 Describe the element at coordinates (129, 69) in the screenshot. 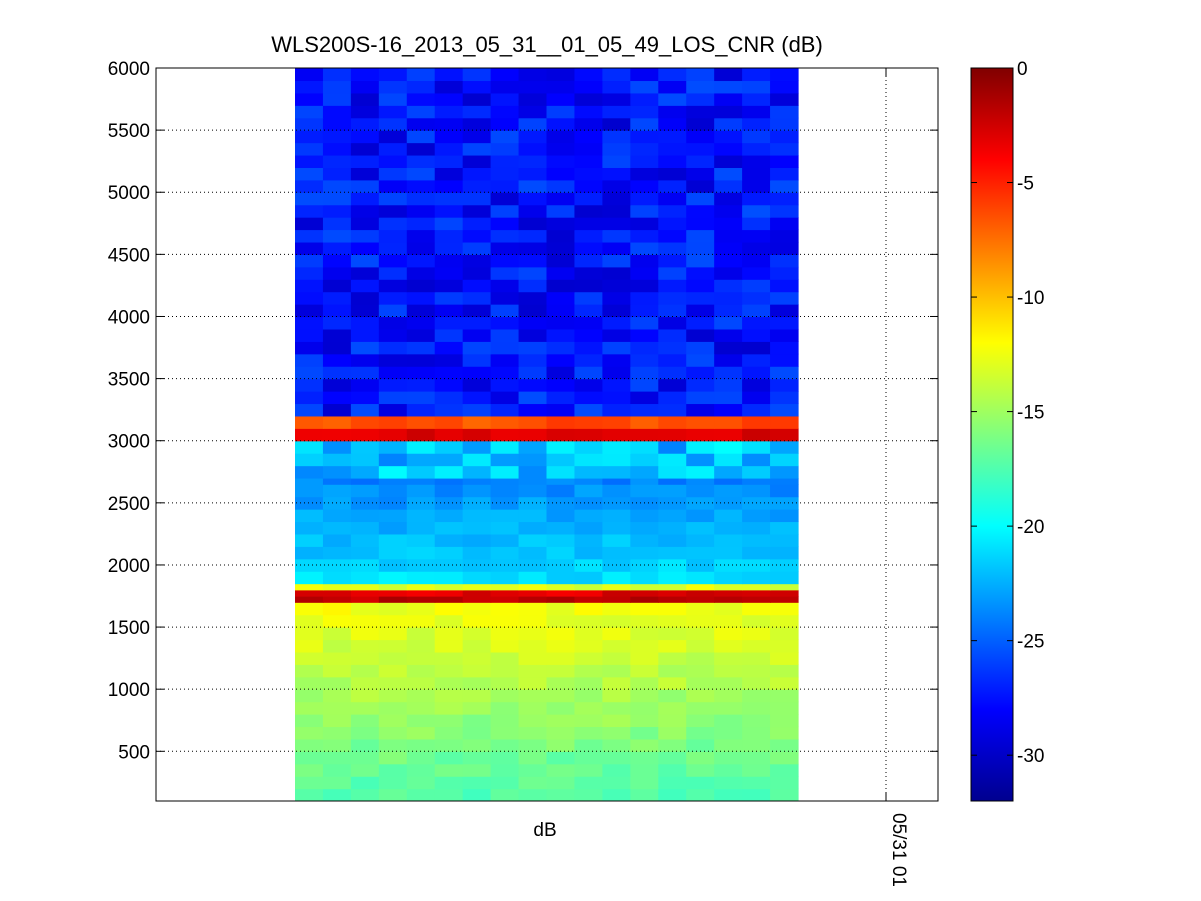

I see `y-tick-label: 6000` at that location.